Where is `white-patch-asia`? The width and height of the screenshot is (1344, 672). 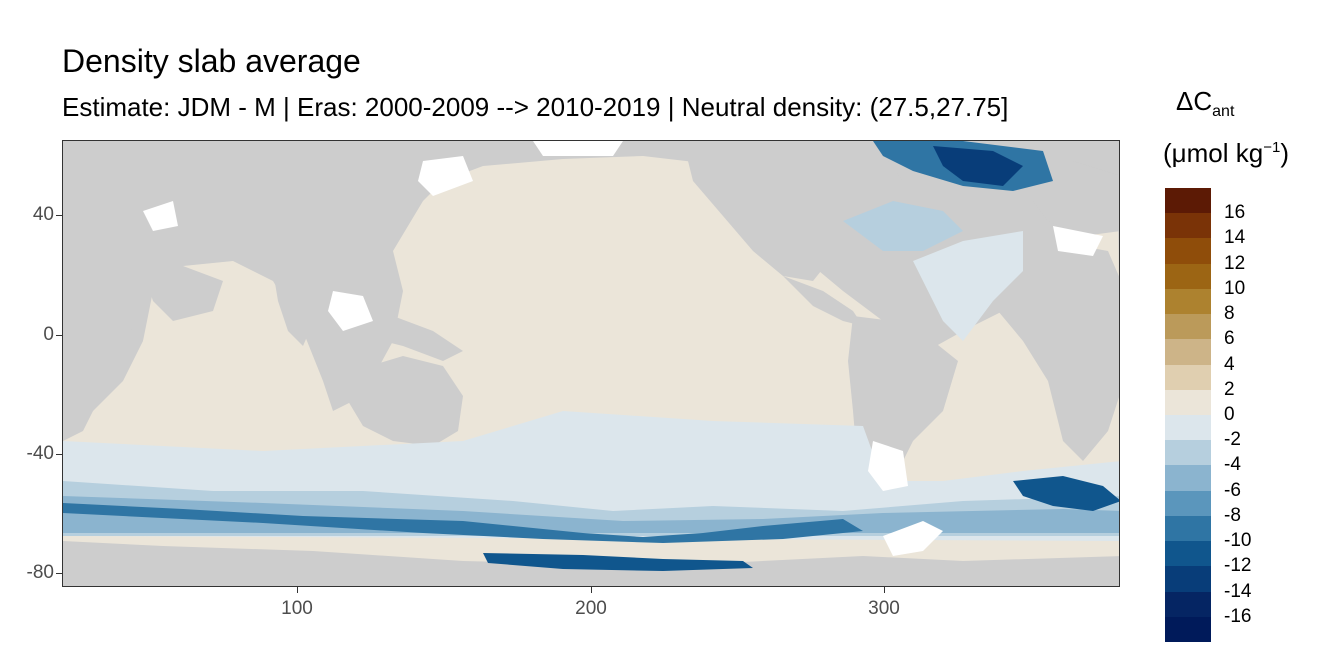
white-patch-asia is located at coordinates (160, 216).